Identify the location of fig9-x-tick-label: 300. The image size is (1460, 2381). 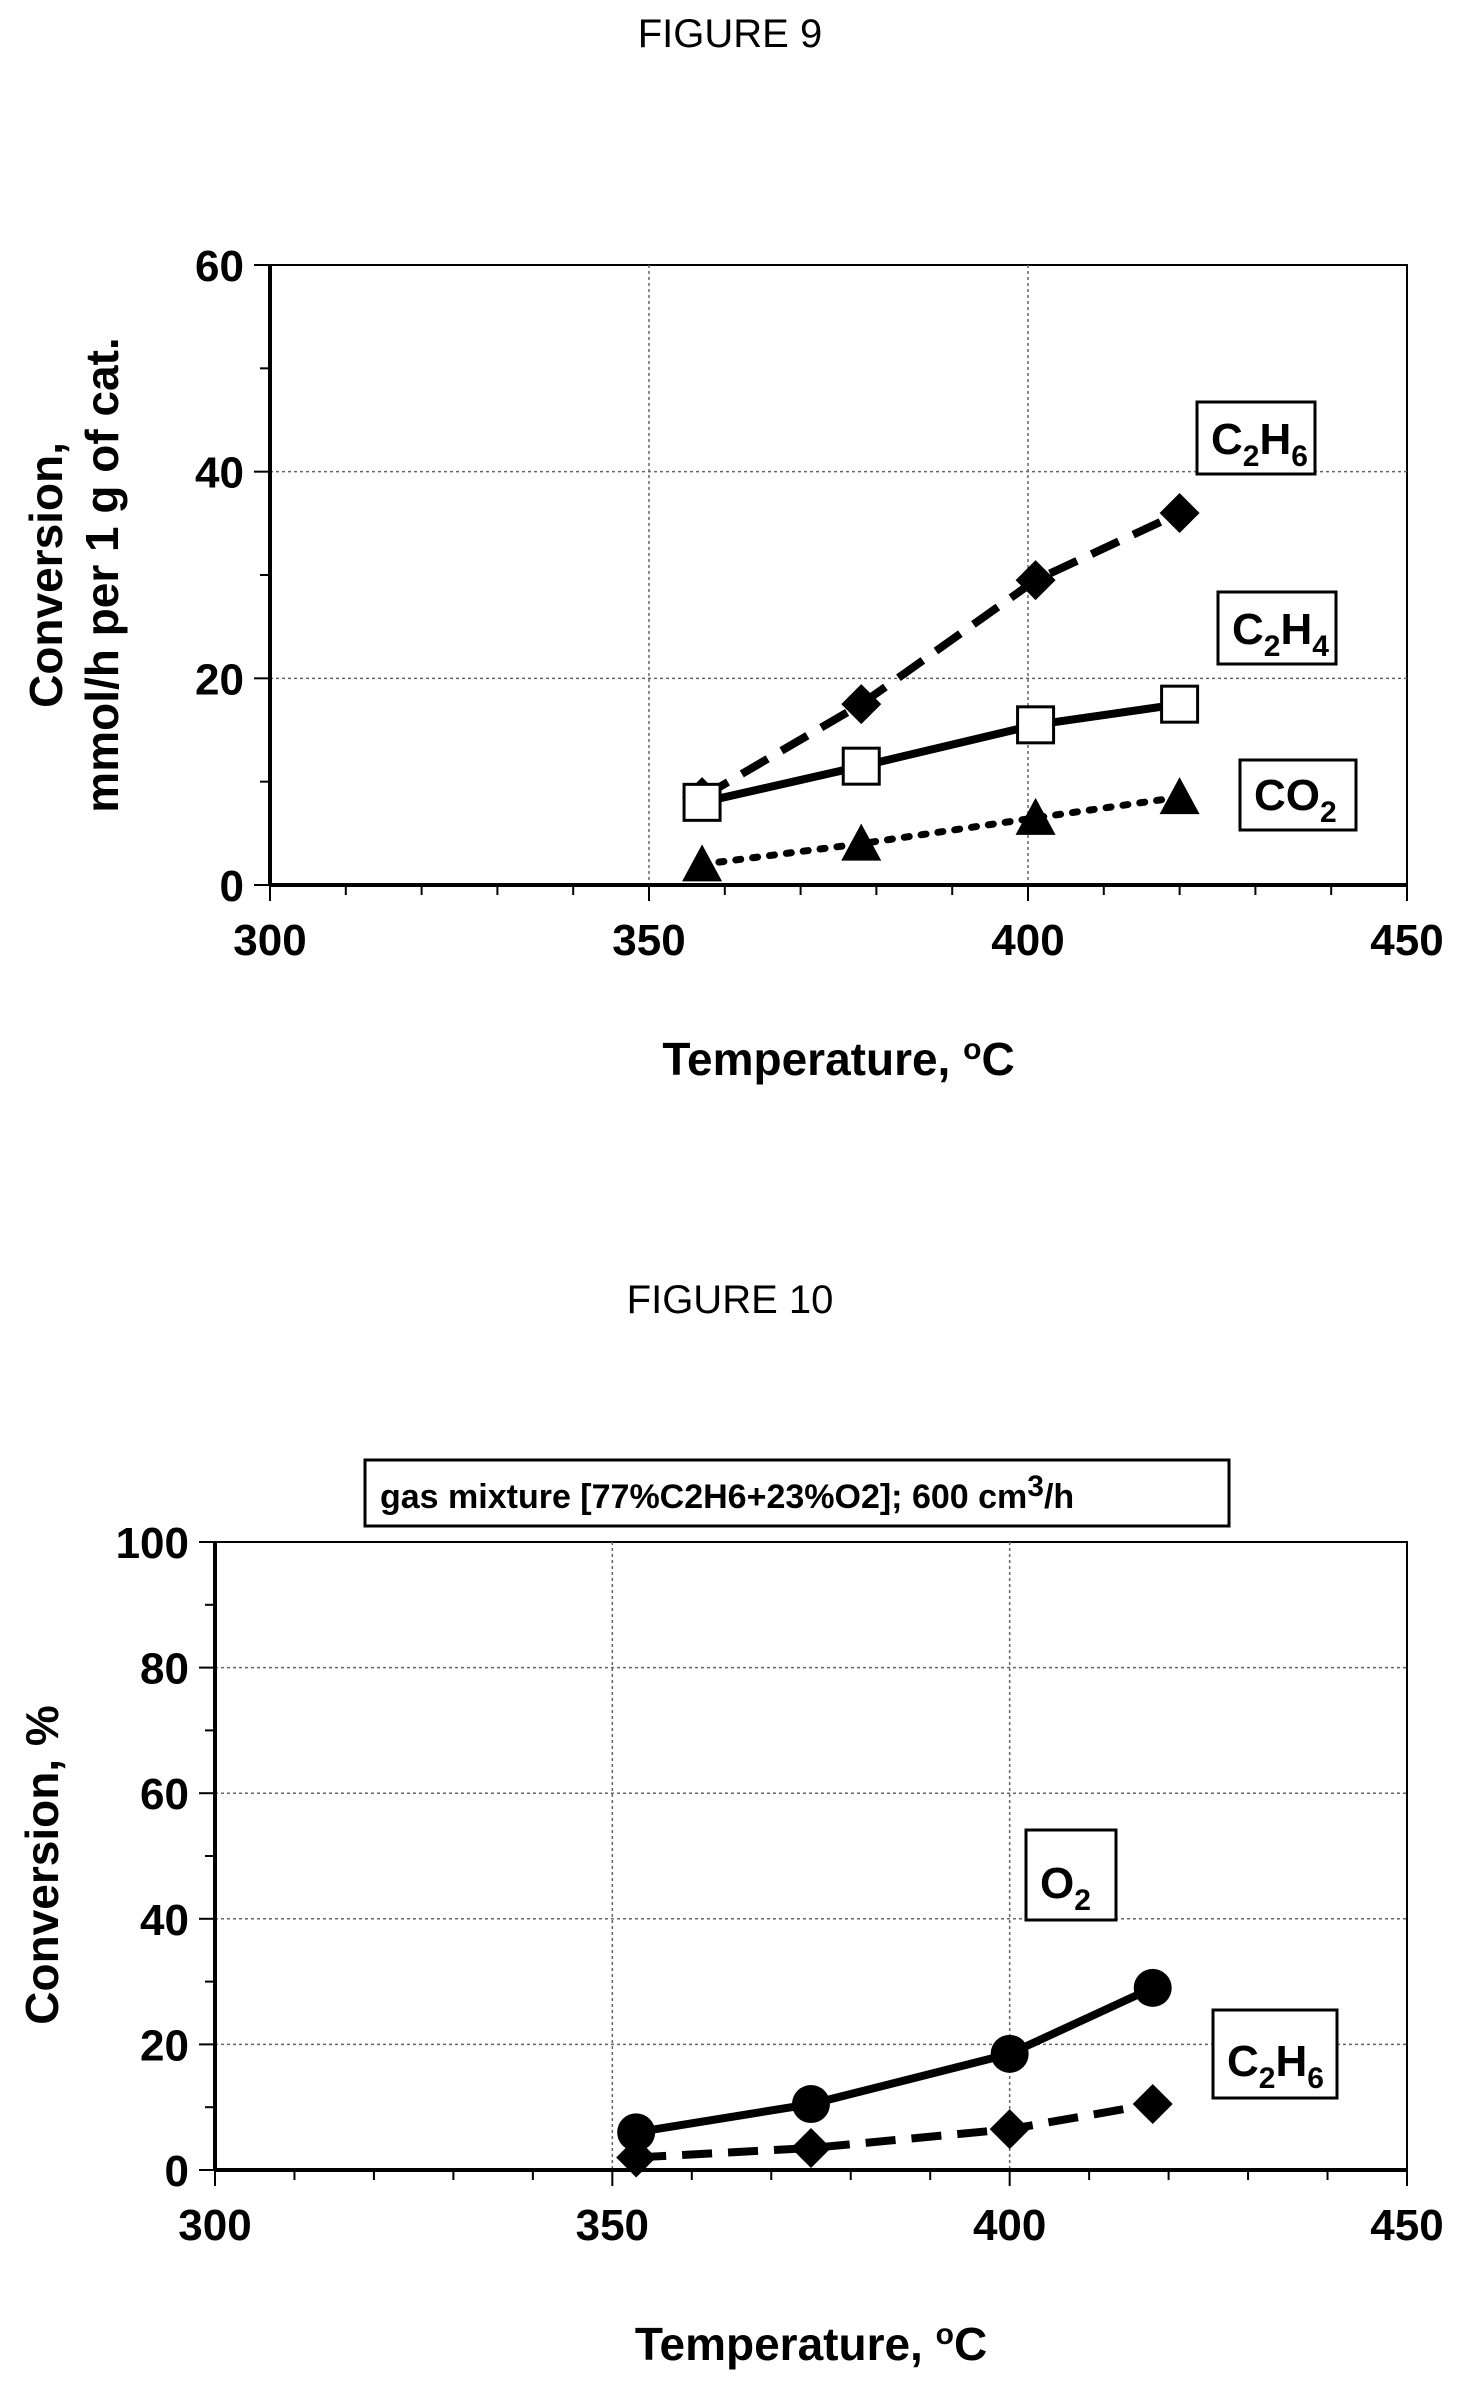
(269, 940).